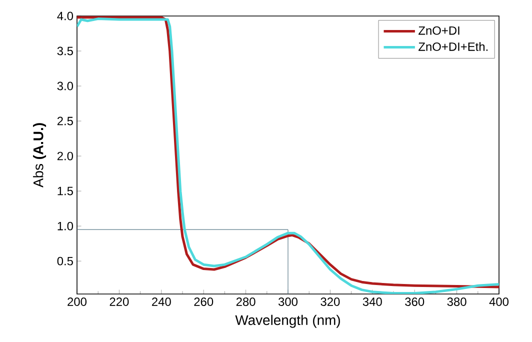 The height and width of the screenshot is (342, 532). Describe the element at coordinates (246, 302) in the screenshot. I see `x-tick-label: 280` at that location.